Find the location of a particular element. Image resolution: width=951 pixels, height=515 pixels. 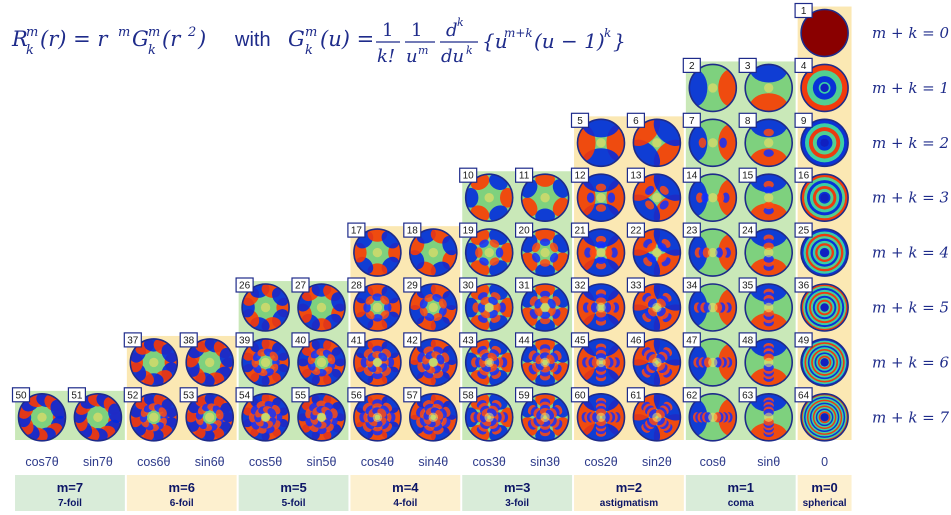

trig-label: sin6θ is located at coordinates (210, 462).